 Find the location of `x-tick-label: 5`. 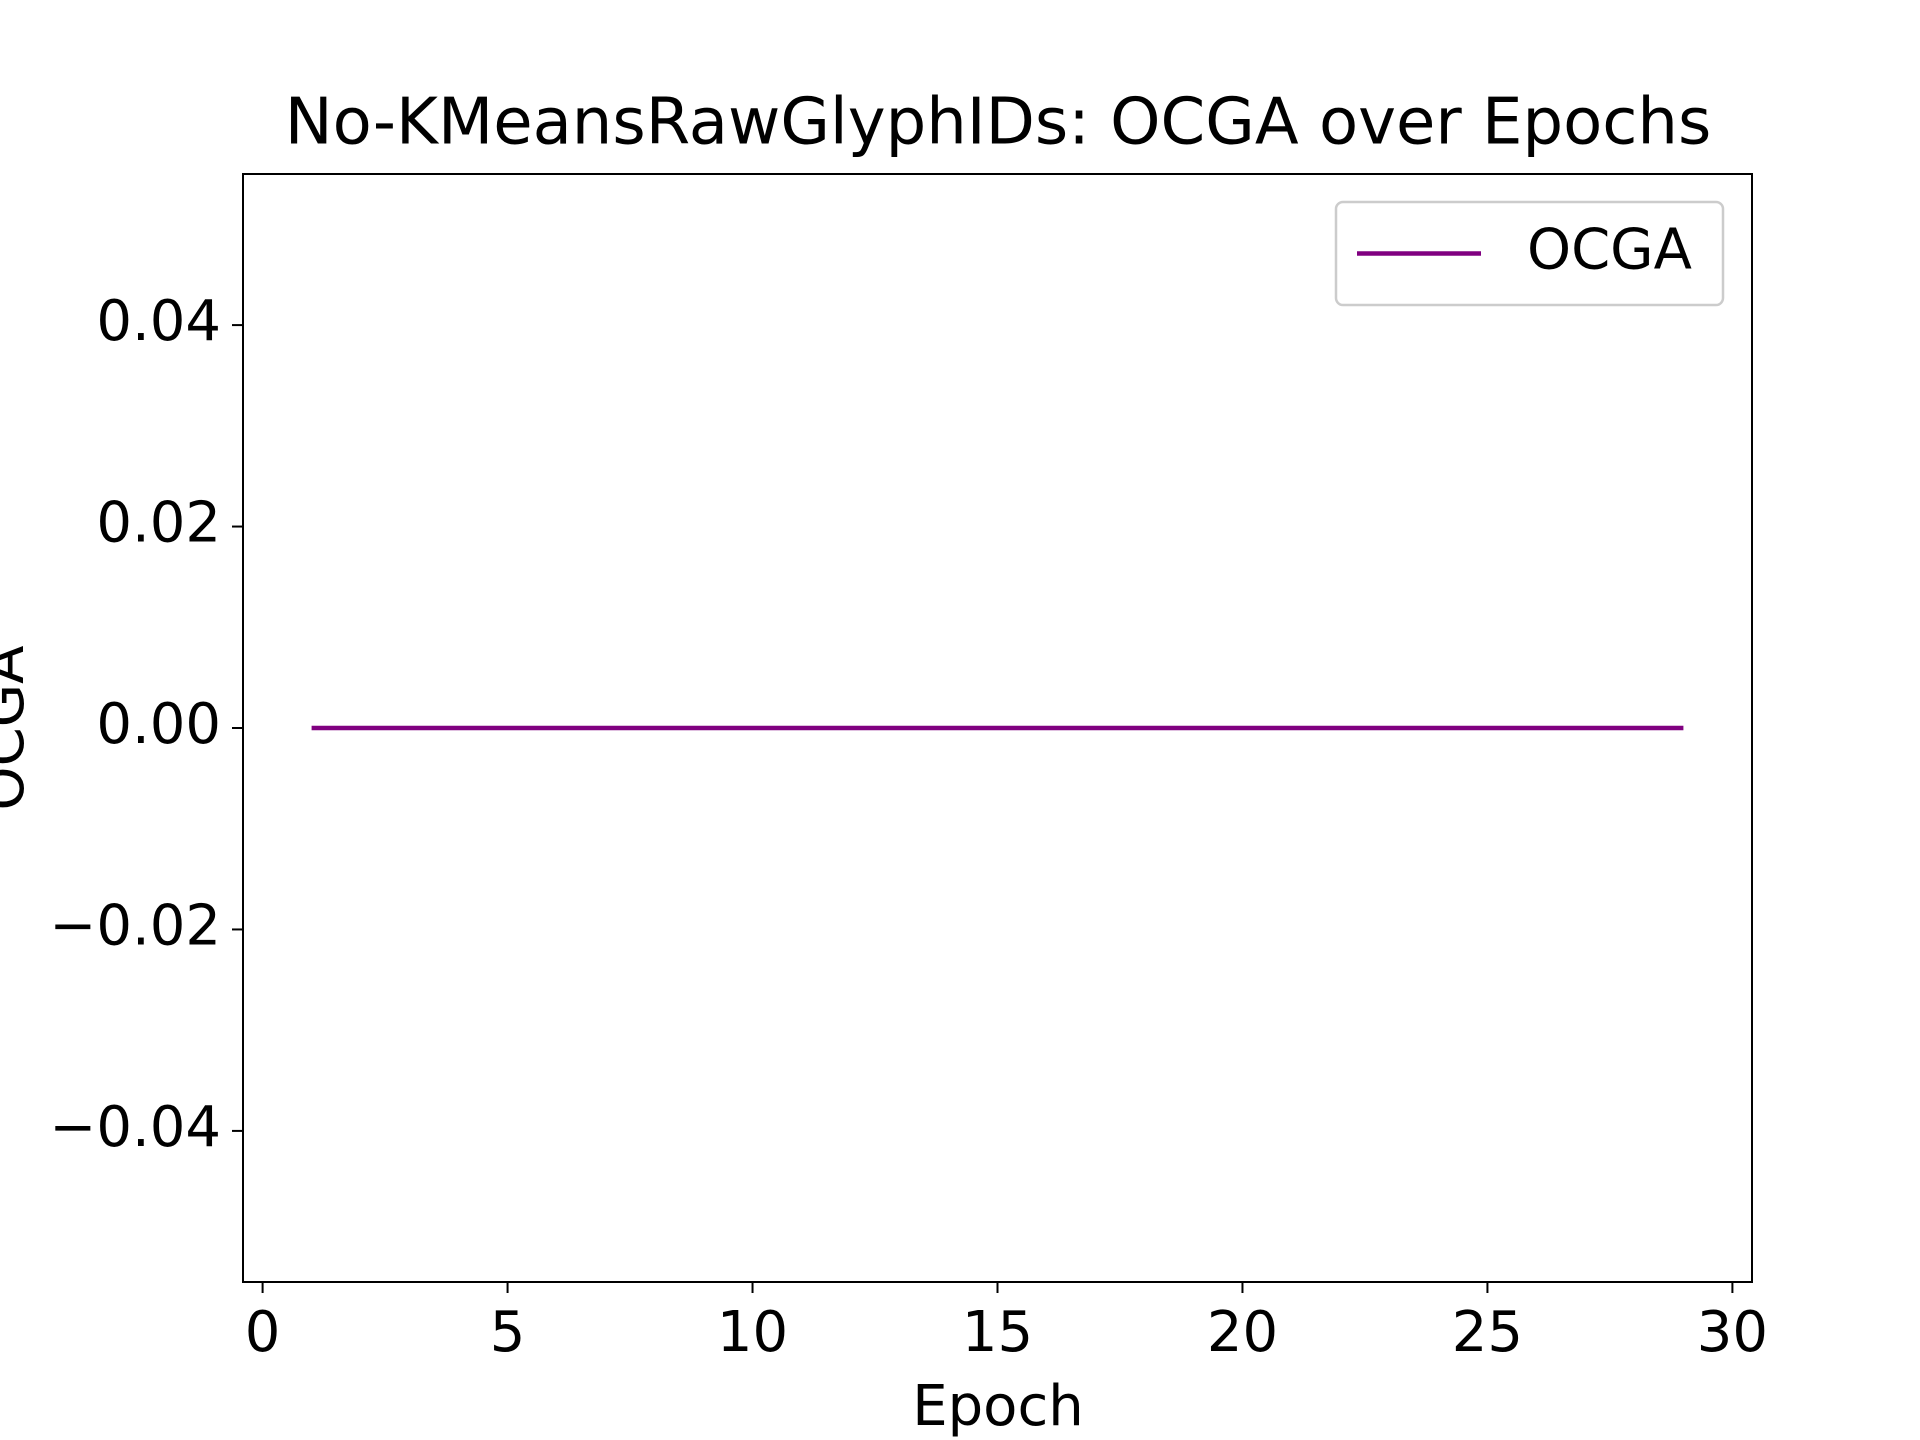

x-tick-label: 5 is located at coordinates (508, 1332).